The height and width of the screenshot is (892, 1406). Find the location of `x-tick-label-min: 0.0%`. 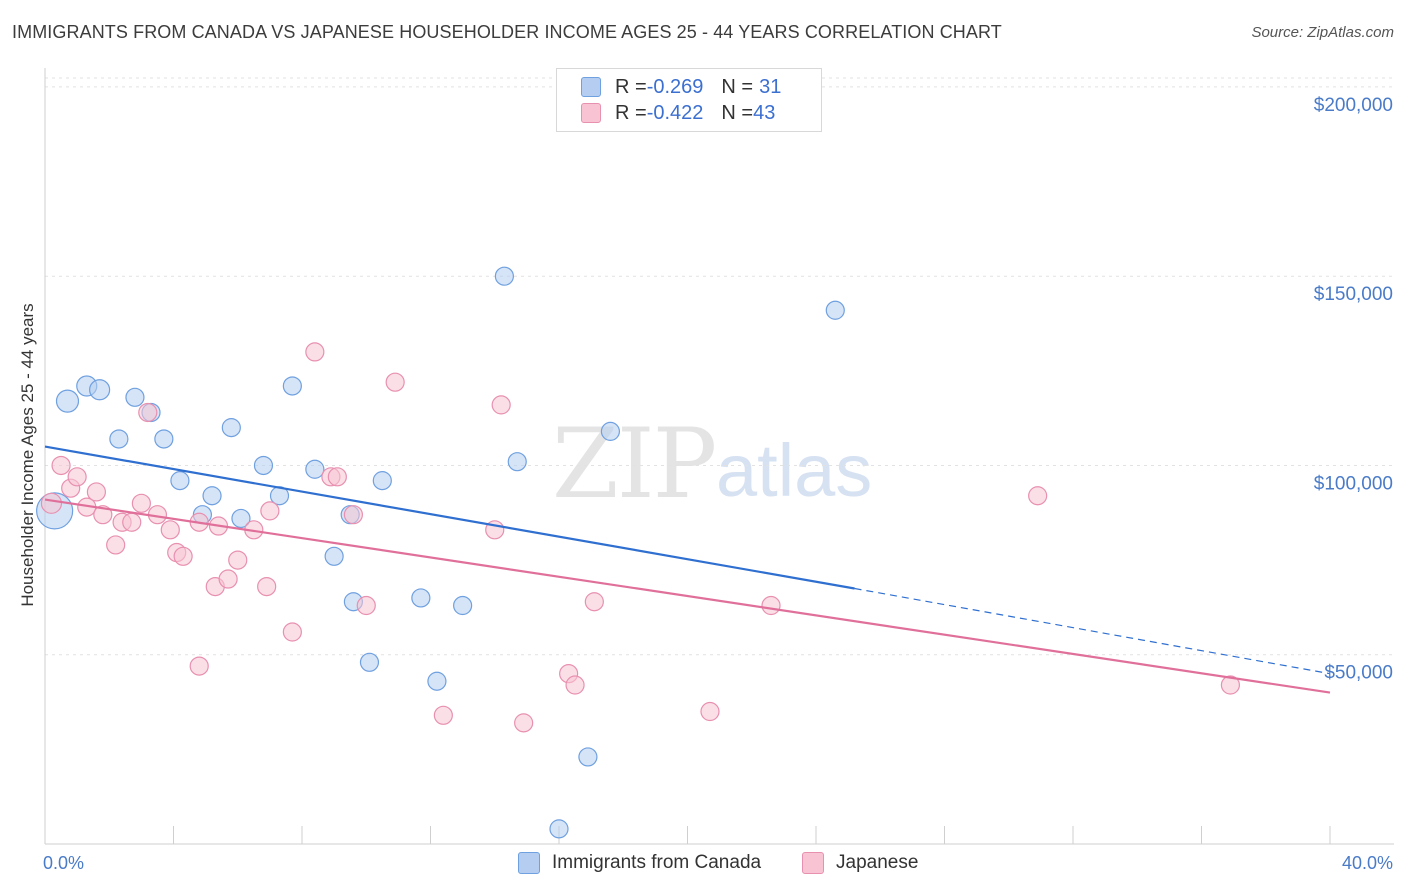

x-tick-label-min: 0.0% is located at coordinates (63, 863).